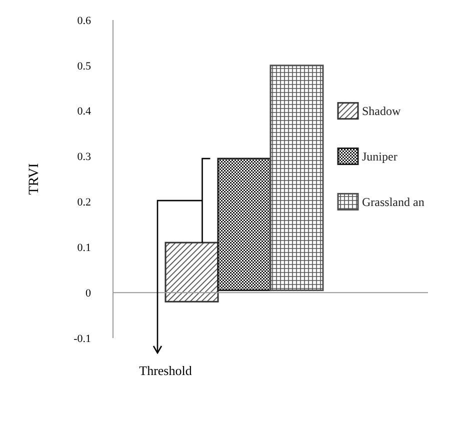  I want to click on y-tick-label: 0.1, so click(84, 248).